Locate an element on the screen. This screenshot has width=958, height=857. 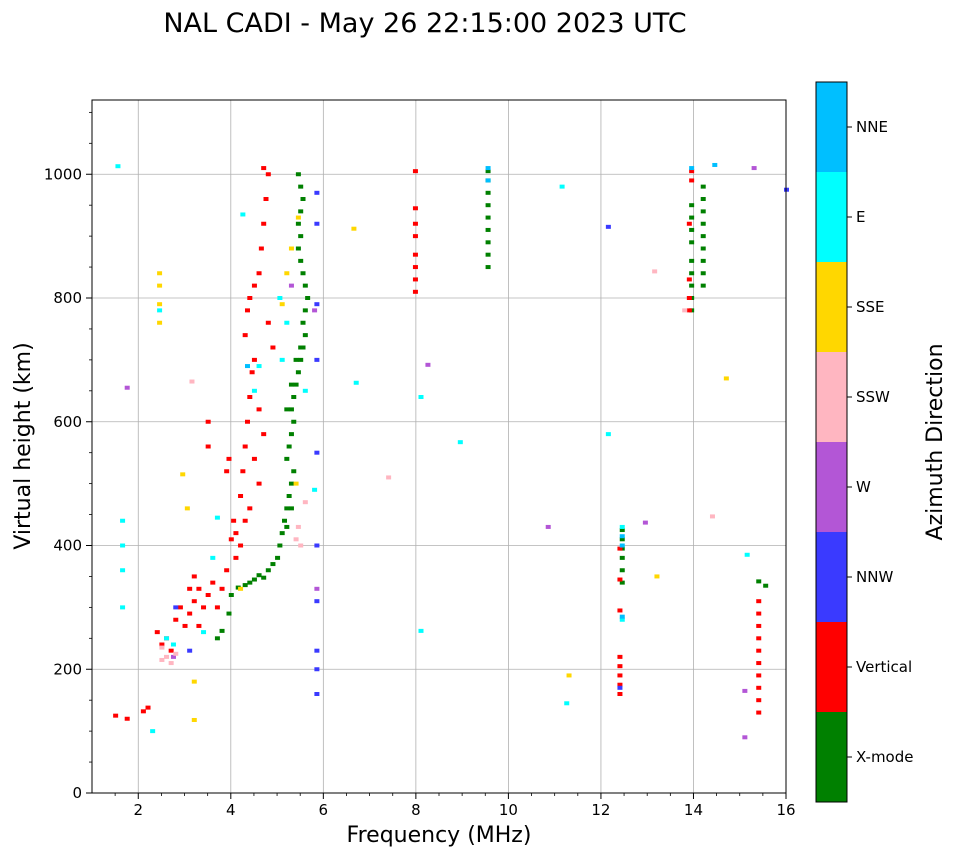
chart-title: NAL CADI - May 26 22:15:00 2023 UTC is located at coordinates (424, 23).